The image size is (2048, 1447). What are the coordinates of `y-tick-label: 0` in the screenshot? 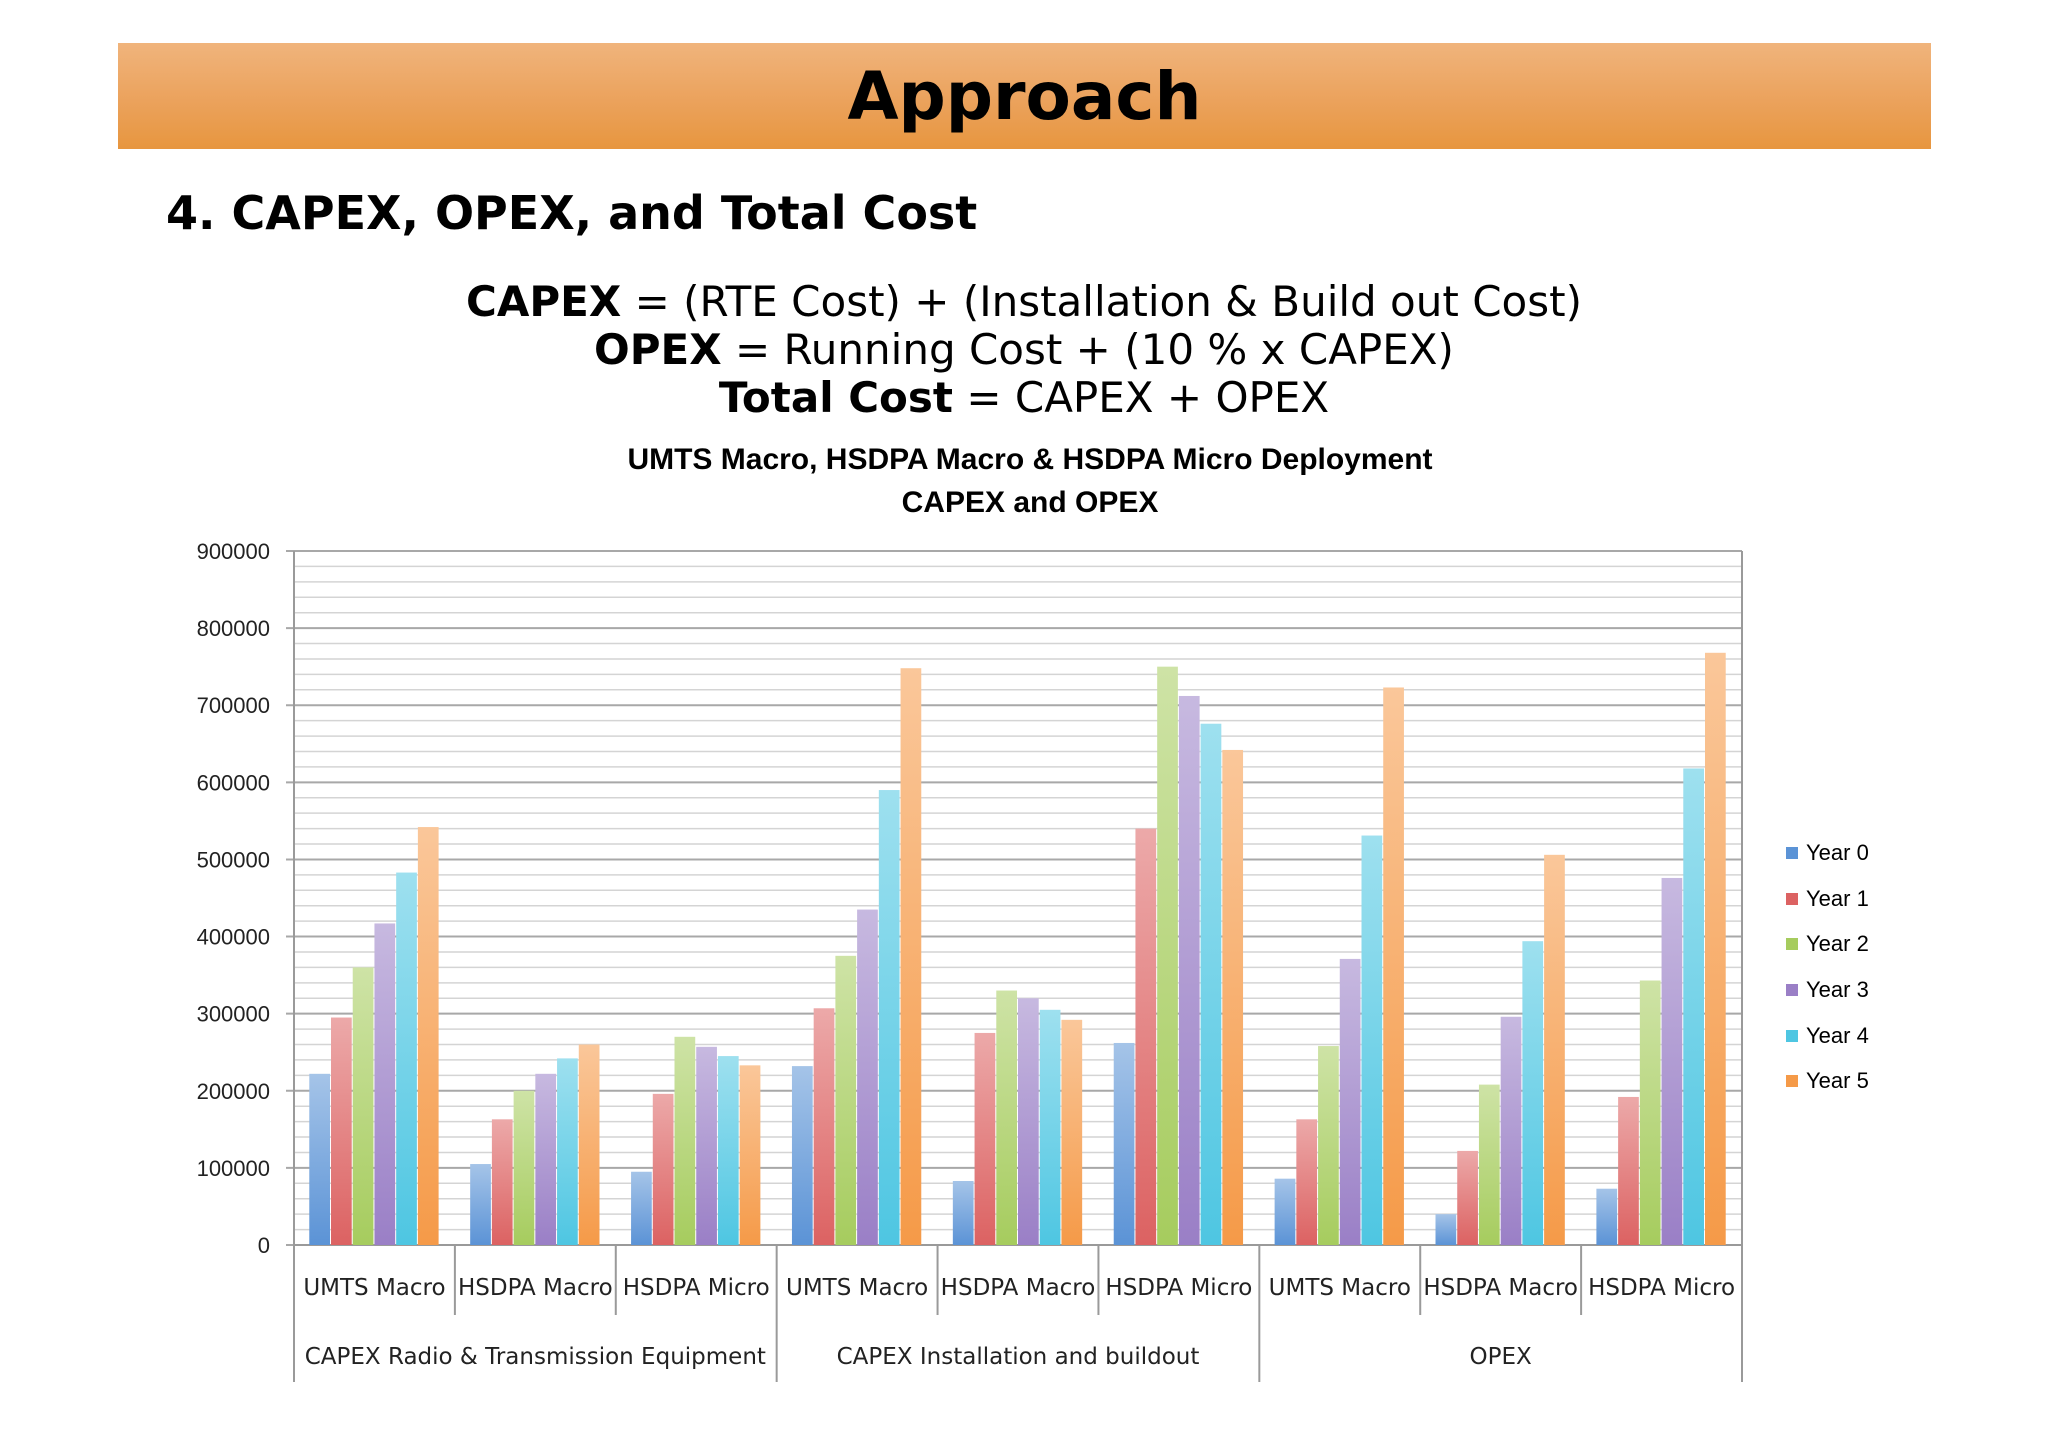 It's located at (264, 1245).